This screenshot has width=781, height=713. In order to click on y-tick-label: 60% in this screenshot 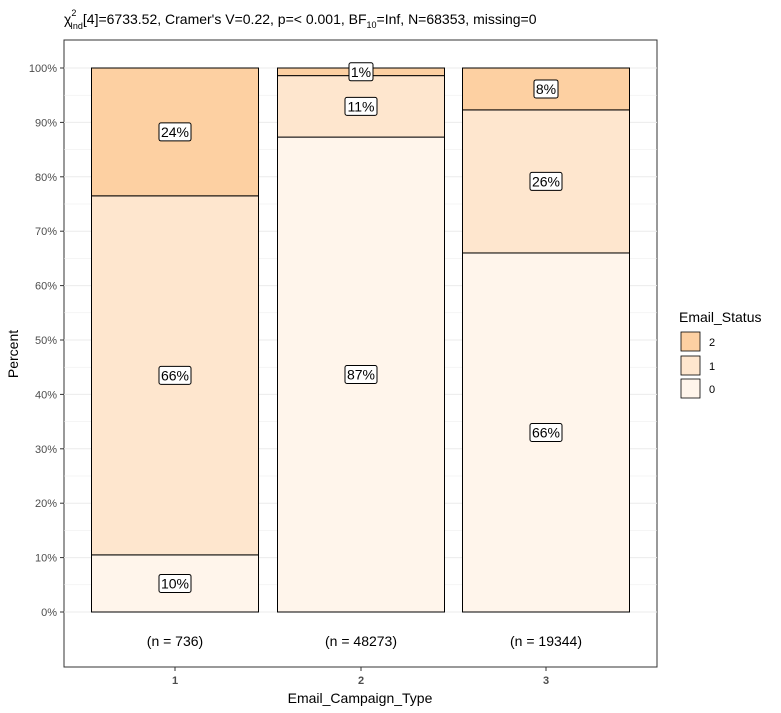, I will do `click(46, 287)`.